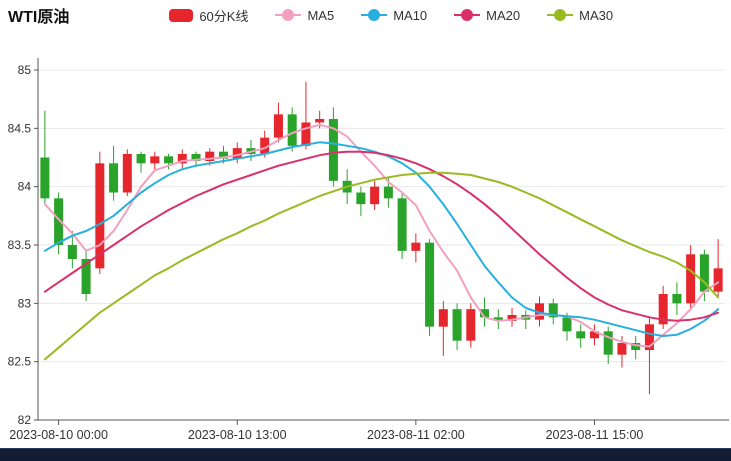 Image resolution: width=731 pixels, height=461 pixels. I want to click on page-title: WTI原油, so click(39, 17).